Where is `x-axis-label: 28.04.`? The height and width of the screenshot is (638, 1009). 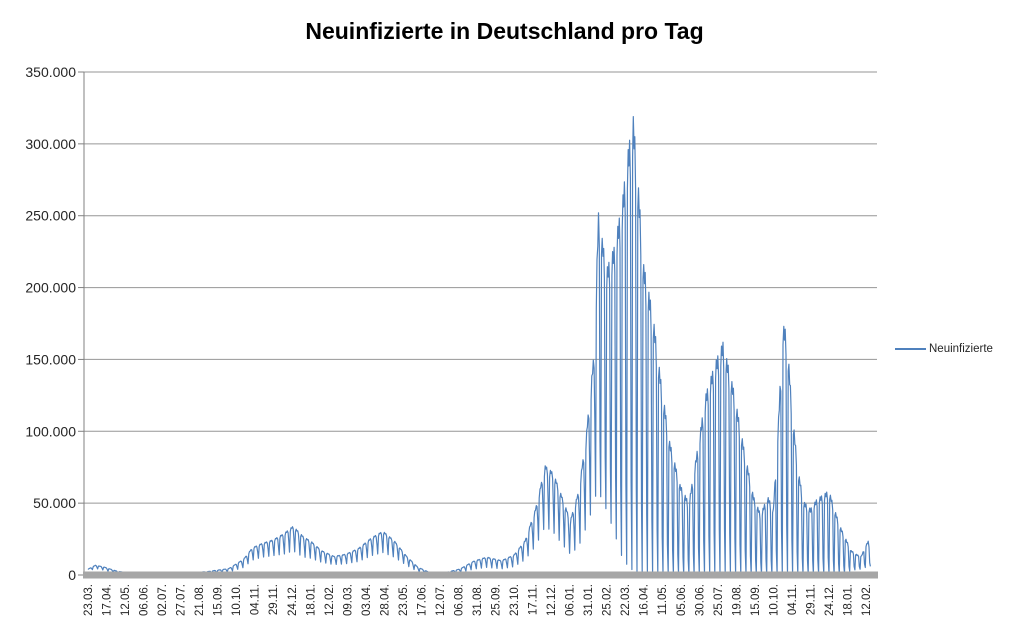
x-axis-label: 28.04. is located at coordinates (385, 600).